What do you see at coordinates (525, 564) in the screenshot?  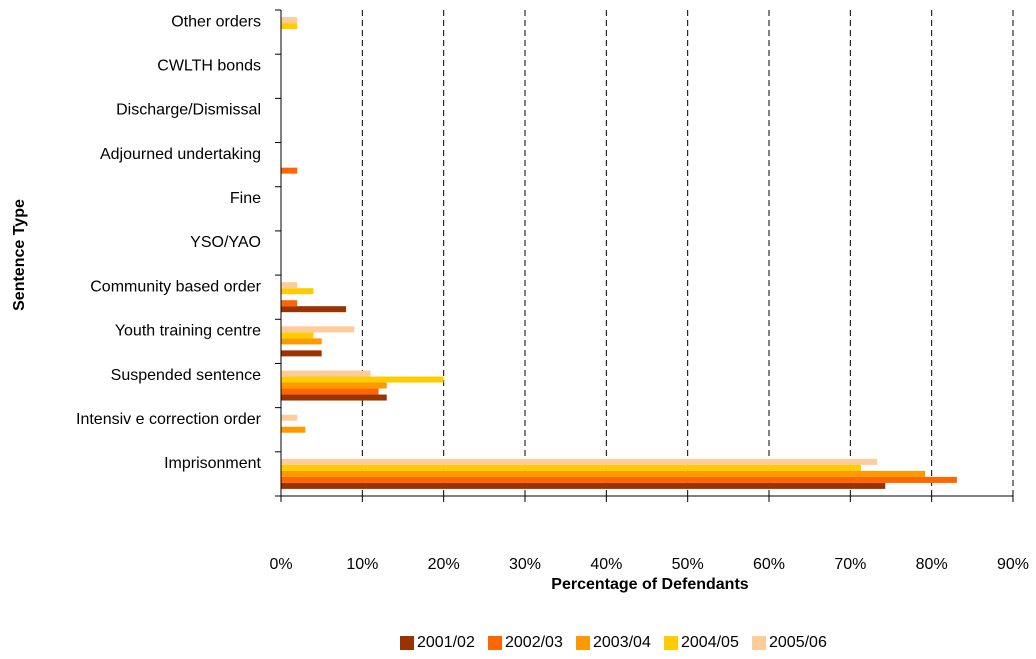 I see `x-tick-label: 30%` at bounding box center [525, 564].